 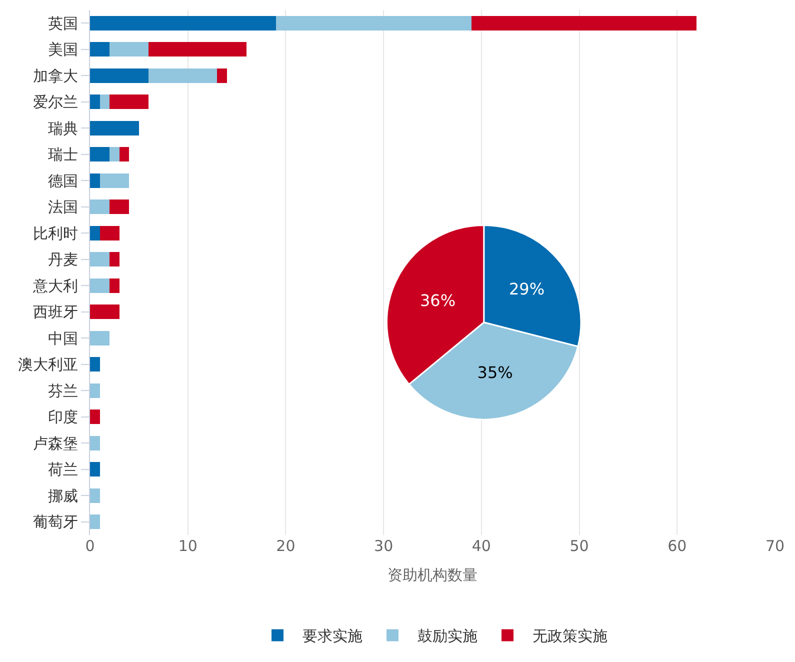 I want to click on y-tick-label: 意大利, so click(x=55, y=285).